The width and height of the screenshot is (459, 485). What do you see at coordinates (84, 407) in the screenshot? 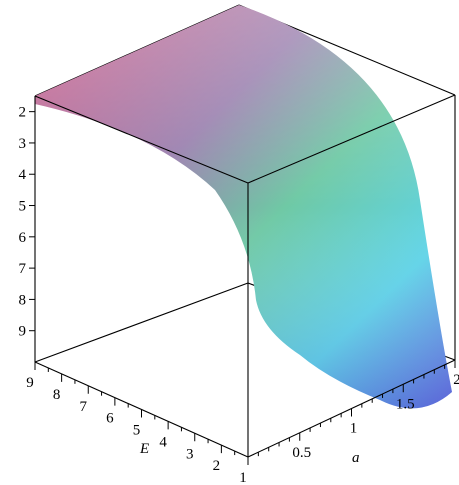
I see `e-tick-label: 7` at bounding box center [84, 407].